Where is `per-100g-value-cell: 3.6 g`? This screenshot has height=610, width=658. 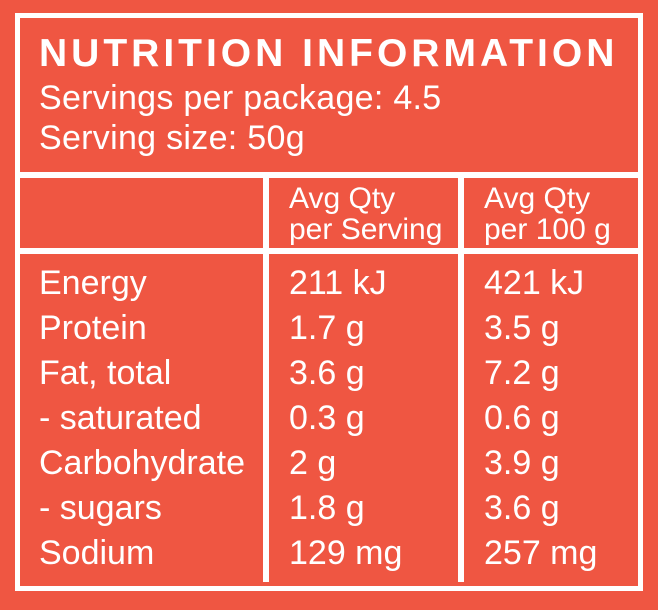 per-100g-value-cell: 3.6 g is located at coordinates (548, 508).